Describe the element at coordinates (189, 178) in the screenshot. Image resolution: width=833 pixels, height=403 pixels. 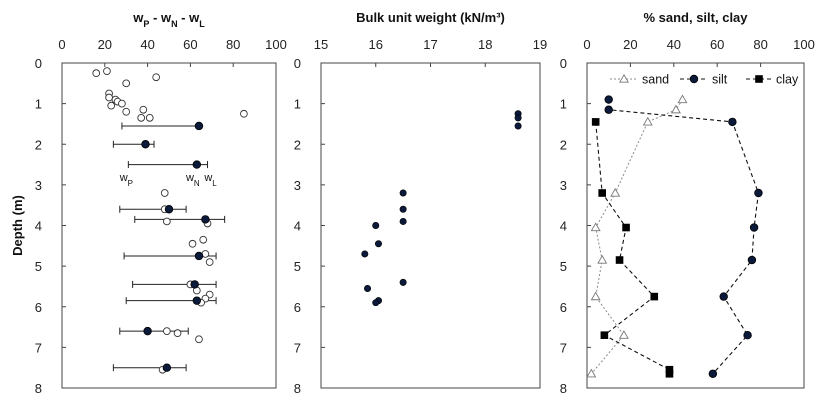
I see `ann-wn-w: w` at that location.